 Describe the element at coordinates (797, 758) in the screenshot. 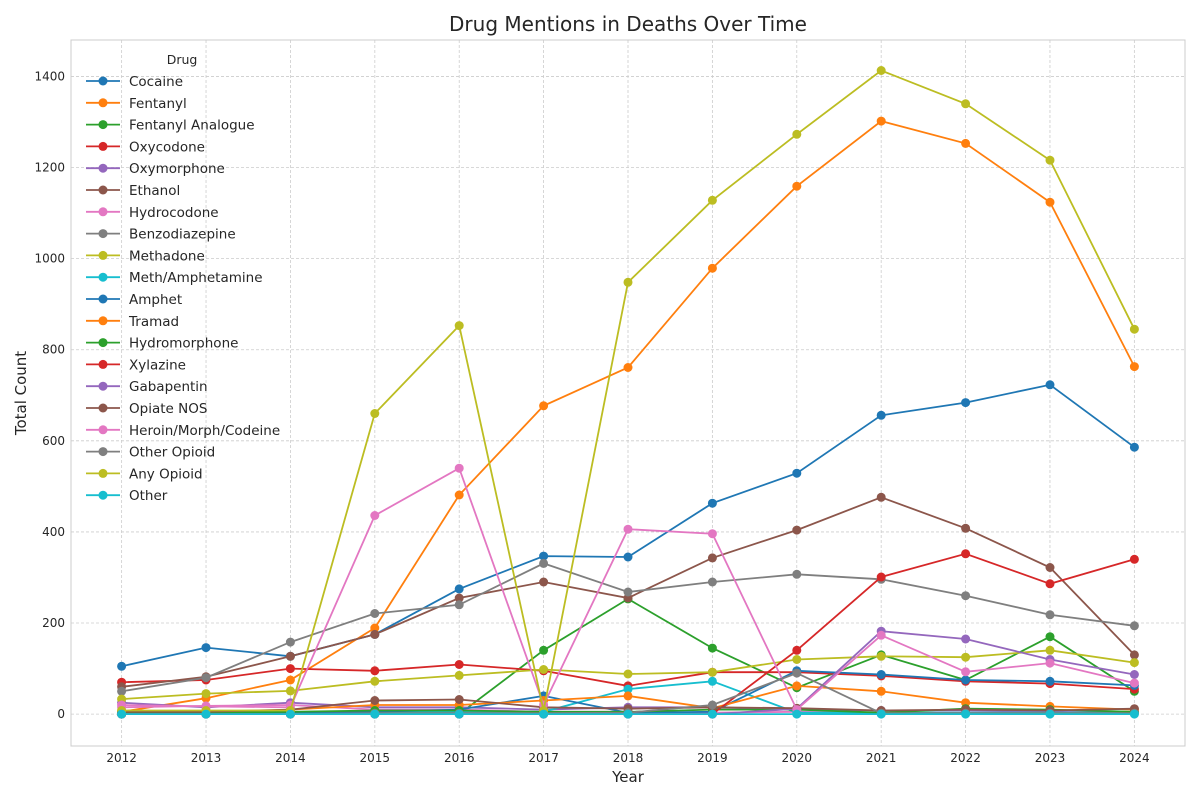

I see `x-tick-label: 2020` at that location.